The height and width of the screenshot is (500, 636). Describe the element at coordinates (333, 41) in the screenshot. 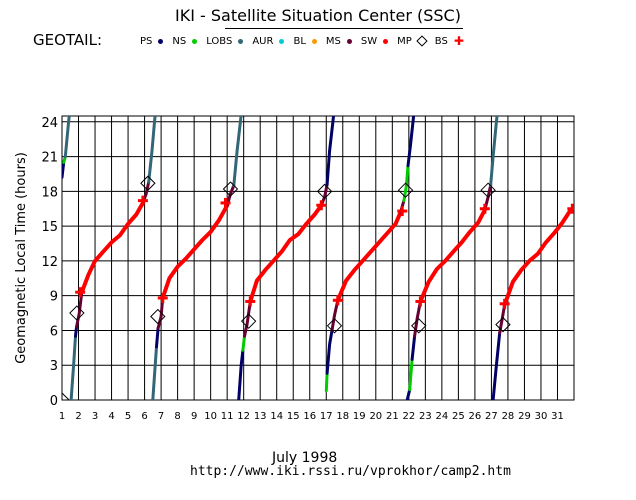

I see `legend-label: MS` at that location.